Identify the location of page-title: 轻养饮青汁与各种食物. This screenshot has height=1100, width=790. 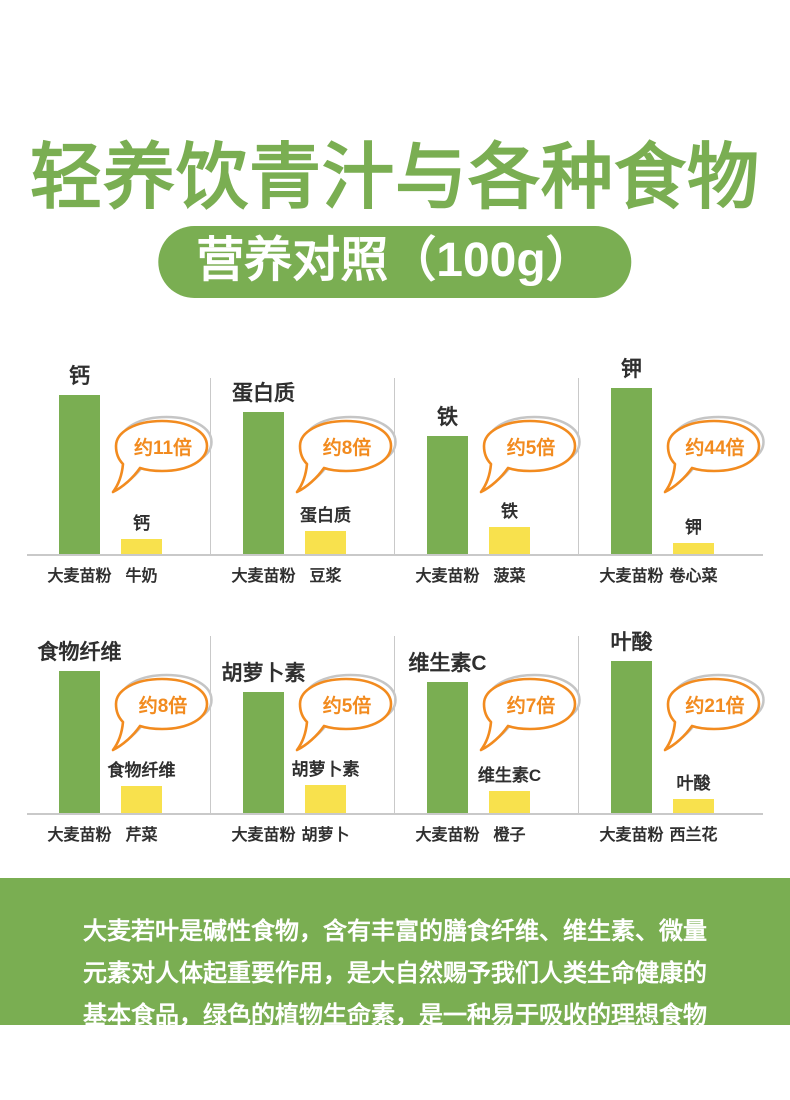
(394, 178).